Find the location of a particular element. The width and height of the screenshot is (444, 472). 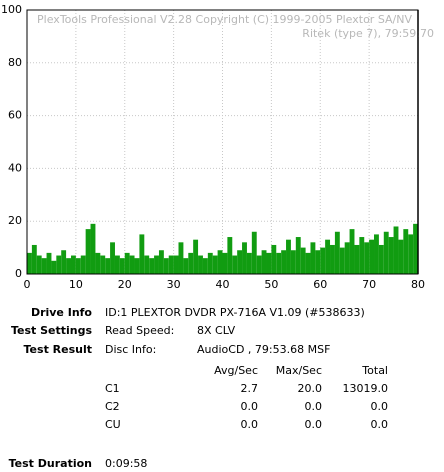

y-tick-label: 0 is located at coordinates (18, 273).